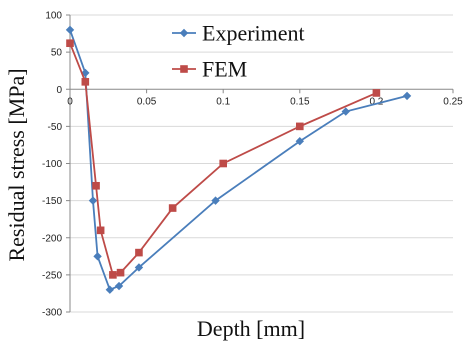 The height and width of the screenshot is (341, 466). I want to click on legend-label: FEM, so click(224, 69).